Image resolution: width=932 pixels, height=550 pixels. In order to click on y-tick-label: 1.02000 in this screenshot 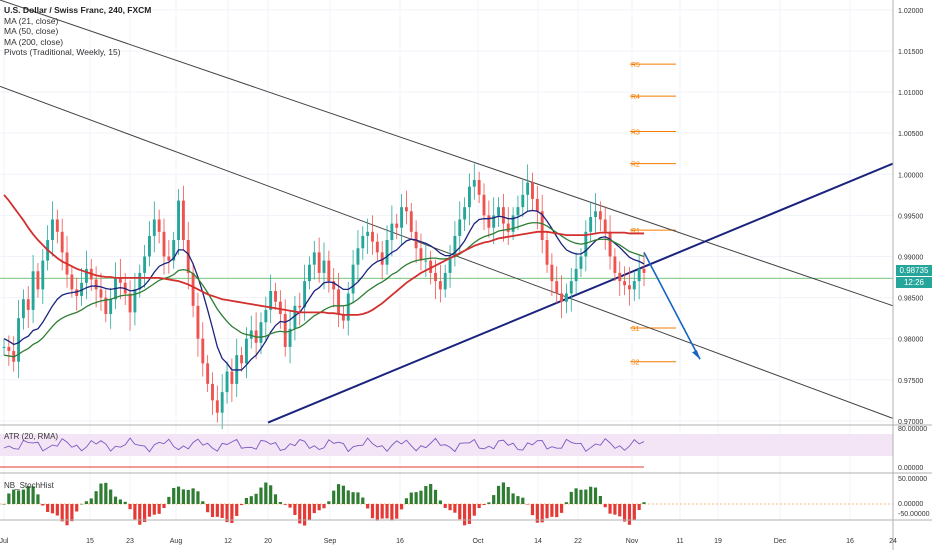, I will do `click(910, 11)`.